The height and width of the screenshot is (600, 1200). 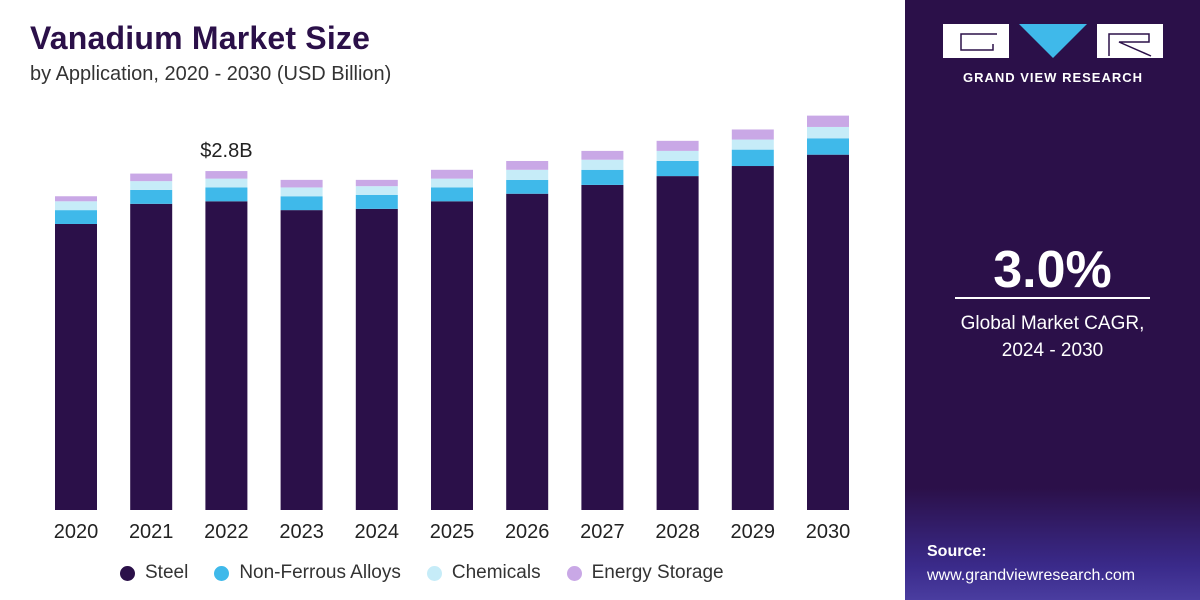 What do you see at coordinates (828, 532) in the screenshot?
I see `x-tick-label: 2030` at bounding box center [828, 532].